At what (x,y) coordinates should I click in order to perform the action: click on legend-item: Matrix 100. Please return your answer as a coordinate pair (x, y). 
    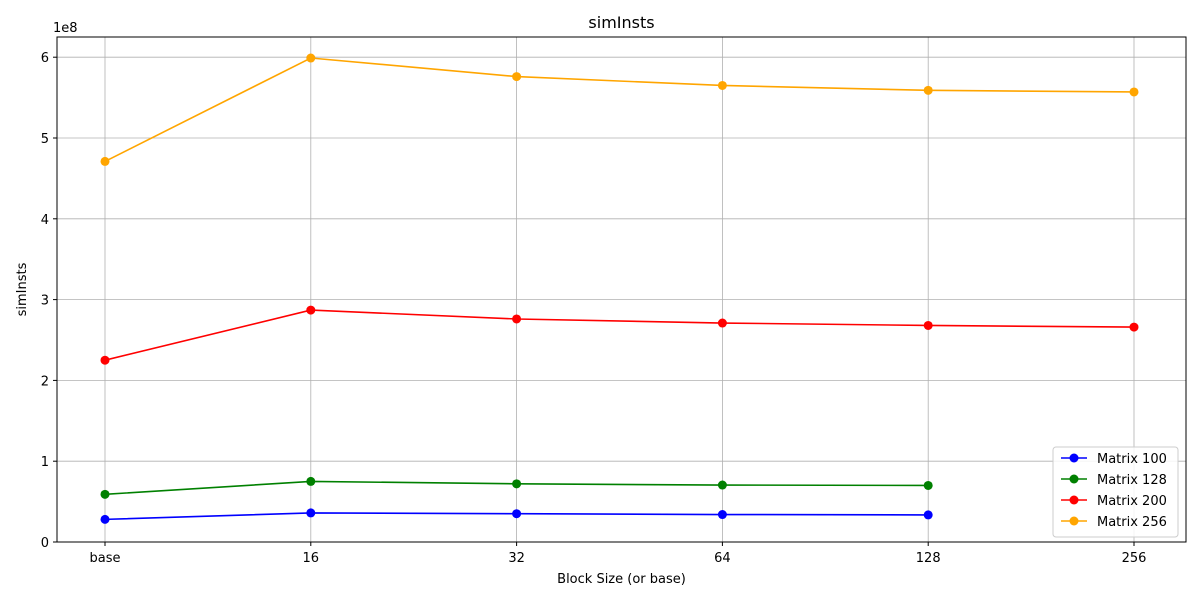
    Looking at the image, I should click on (1114, 459).